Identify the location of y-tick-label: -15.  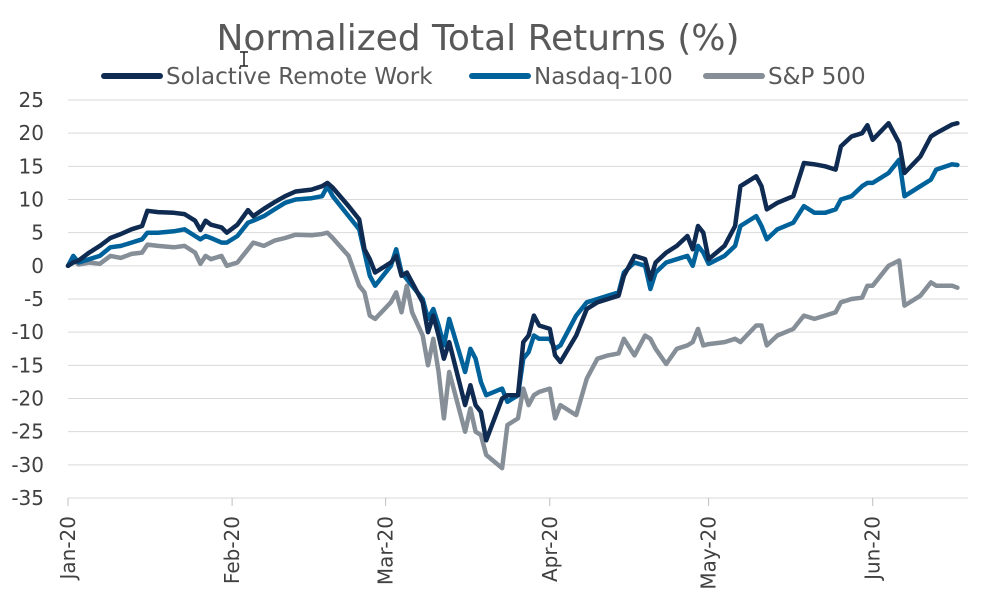
(27, 365).